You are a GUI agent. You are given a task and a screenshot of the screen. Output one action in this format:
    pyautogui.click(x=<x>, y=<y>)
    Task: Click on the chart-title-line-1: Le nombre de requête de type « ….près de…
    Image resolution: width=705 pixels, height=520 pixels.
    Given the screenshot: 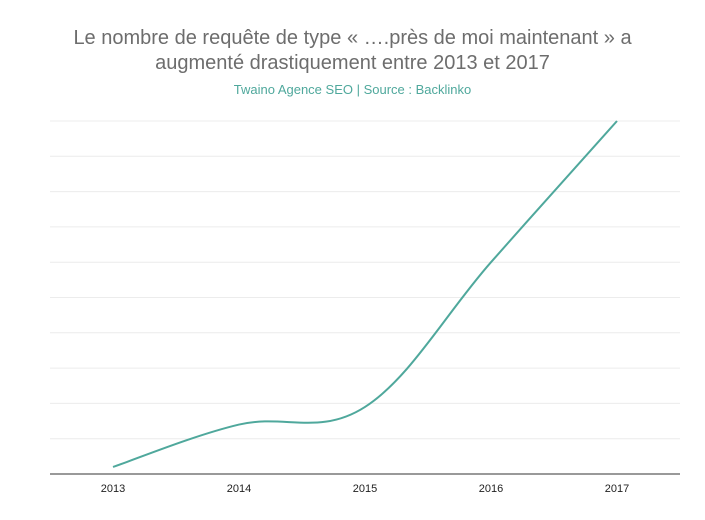 What is the action you would take?
    pyautogui.click(x=352, y=38)
    